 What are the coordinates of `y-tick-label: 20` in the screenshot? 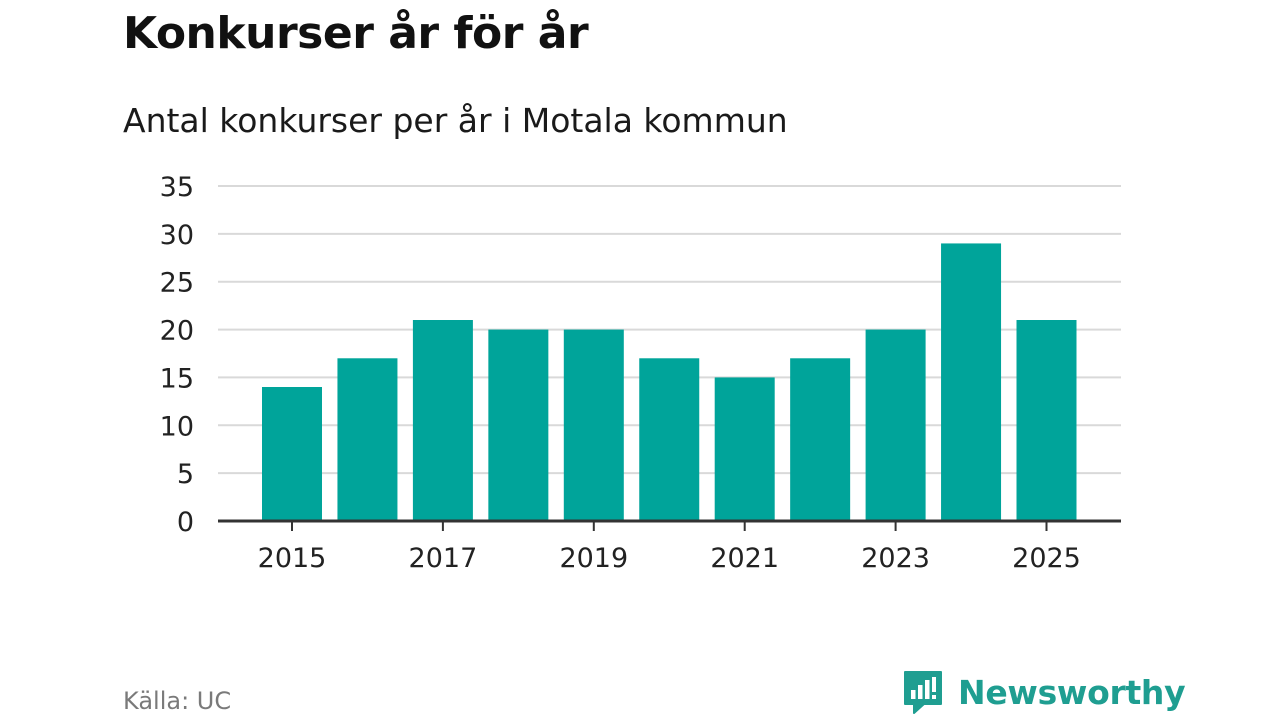 It's located at (177, 331).